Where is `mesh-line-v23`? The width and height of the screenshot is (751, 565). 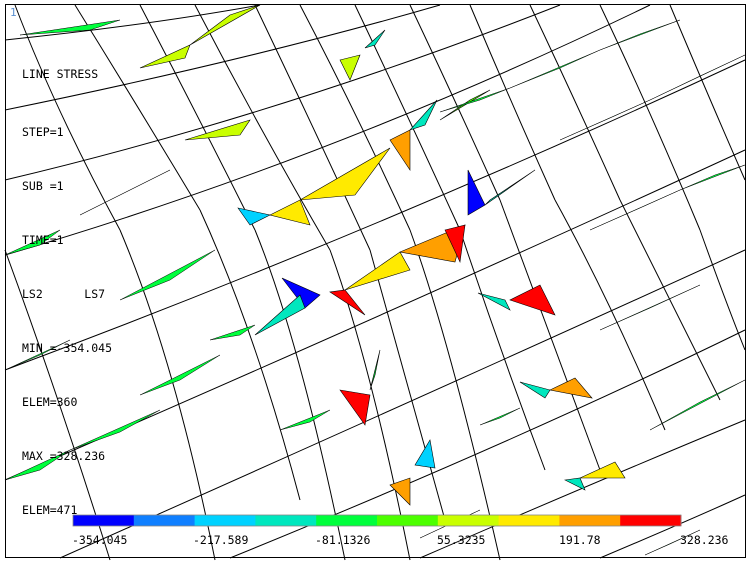 mesh-line-v23 is located at coordinates (670, 300).